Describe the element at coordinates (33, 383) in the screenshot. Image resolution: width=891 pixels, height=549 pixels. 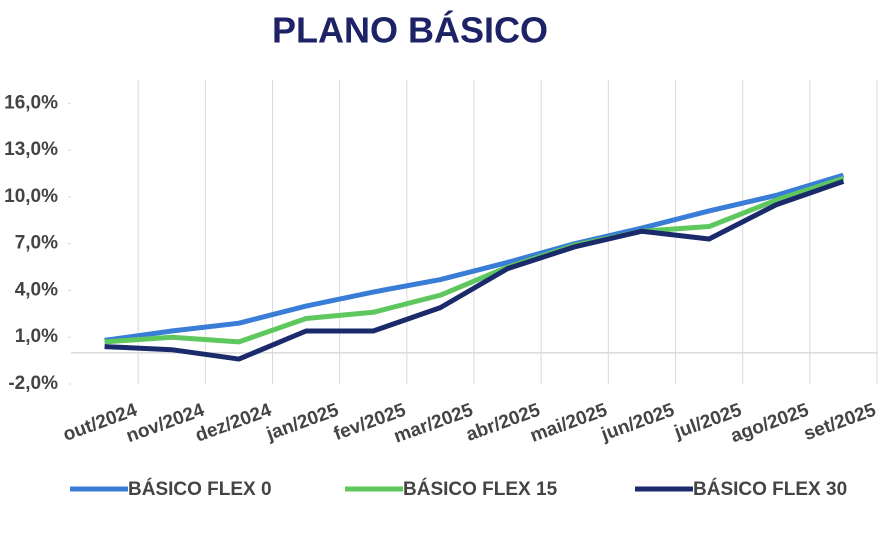
I see `y-tick-label: -2,0%` at that location.